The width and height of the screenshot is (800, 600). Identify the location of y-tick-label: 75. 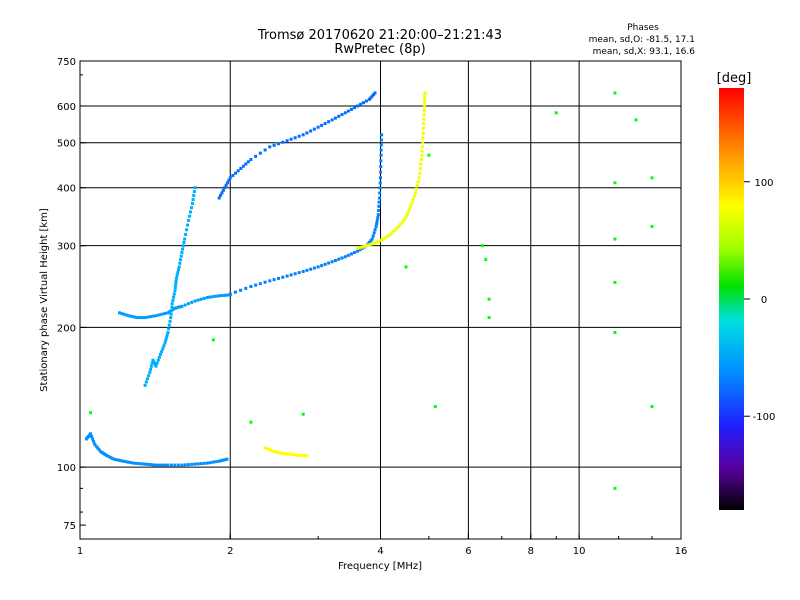
(69, 526).